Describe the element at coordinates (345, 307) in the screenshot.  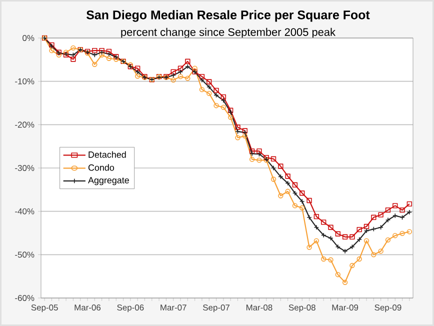
I see `x-tick-label: Mar-09` at that location.